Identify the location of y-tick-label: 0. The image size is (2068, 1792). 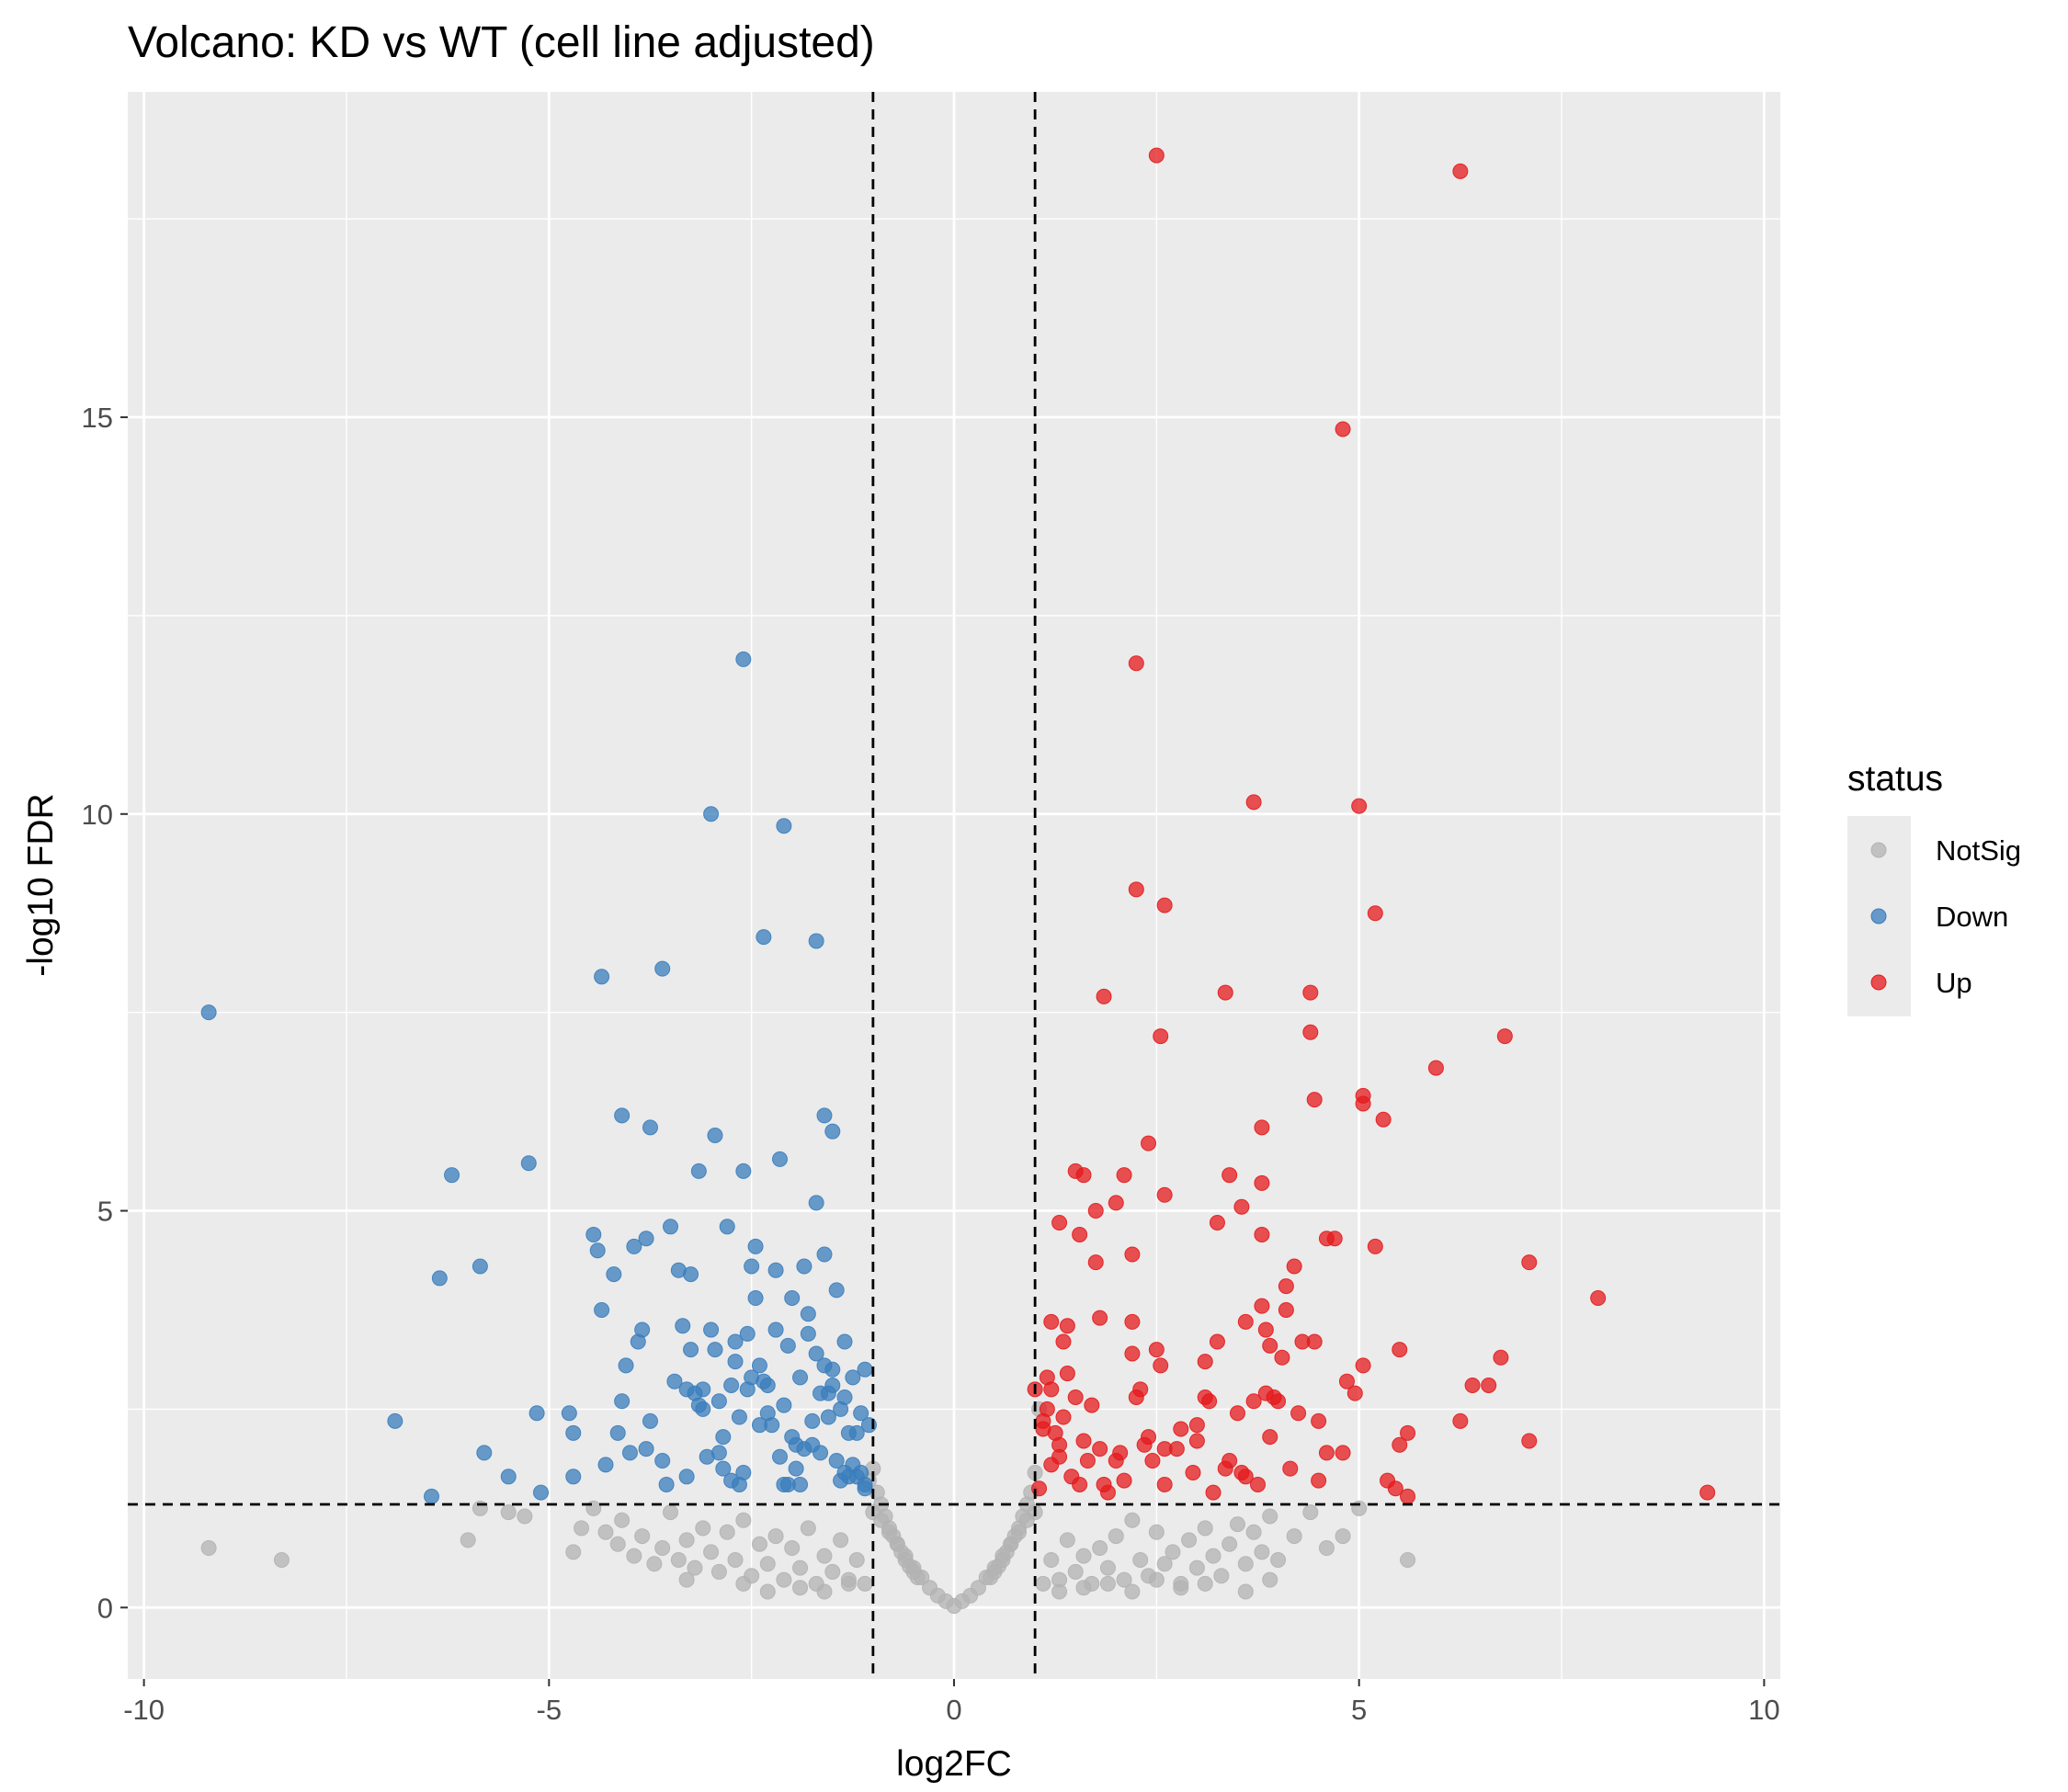
(105, 1608).